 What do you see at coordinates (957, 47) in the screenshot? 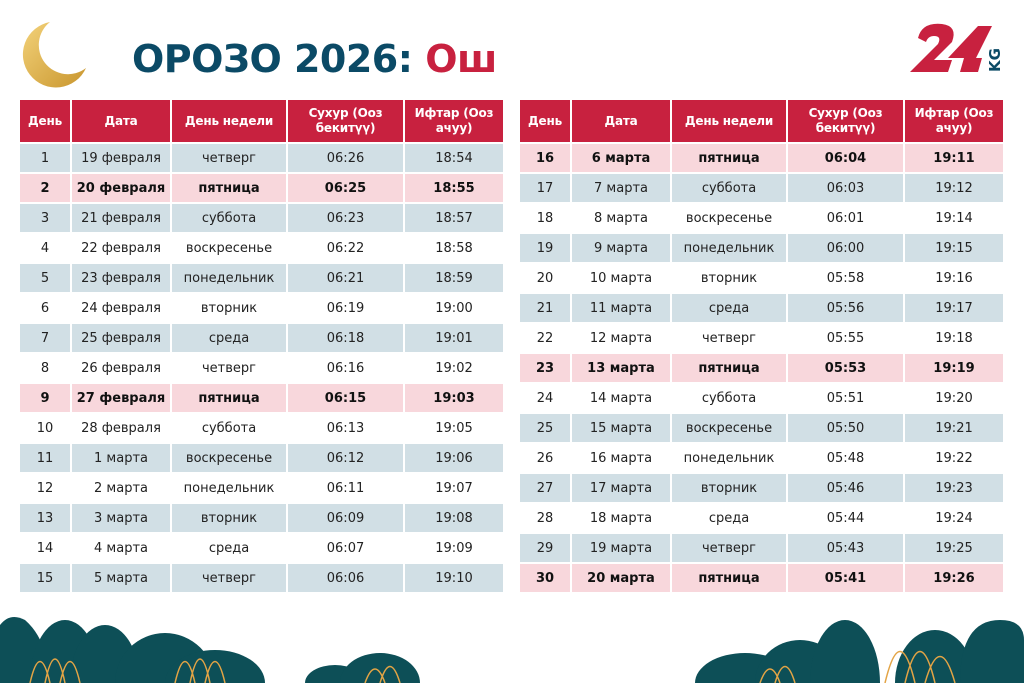
I see `24kg-logo: KG` at bounding box center [957, 47].